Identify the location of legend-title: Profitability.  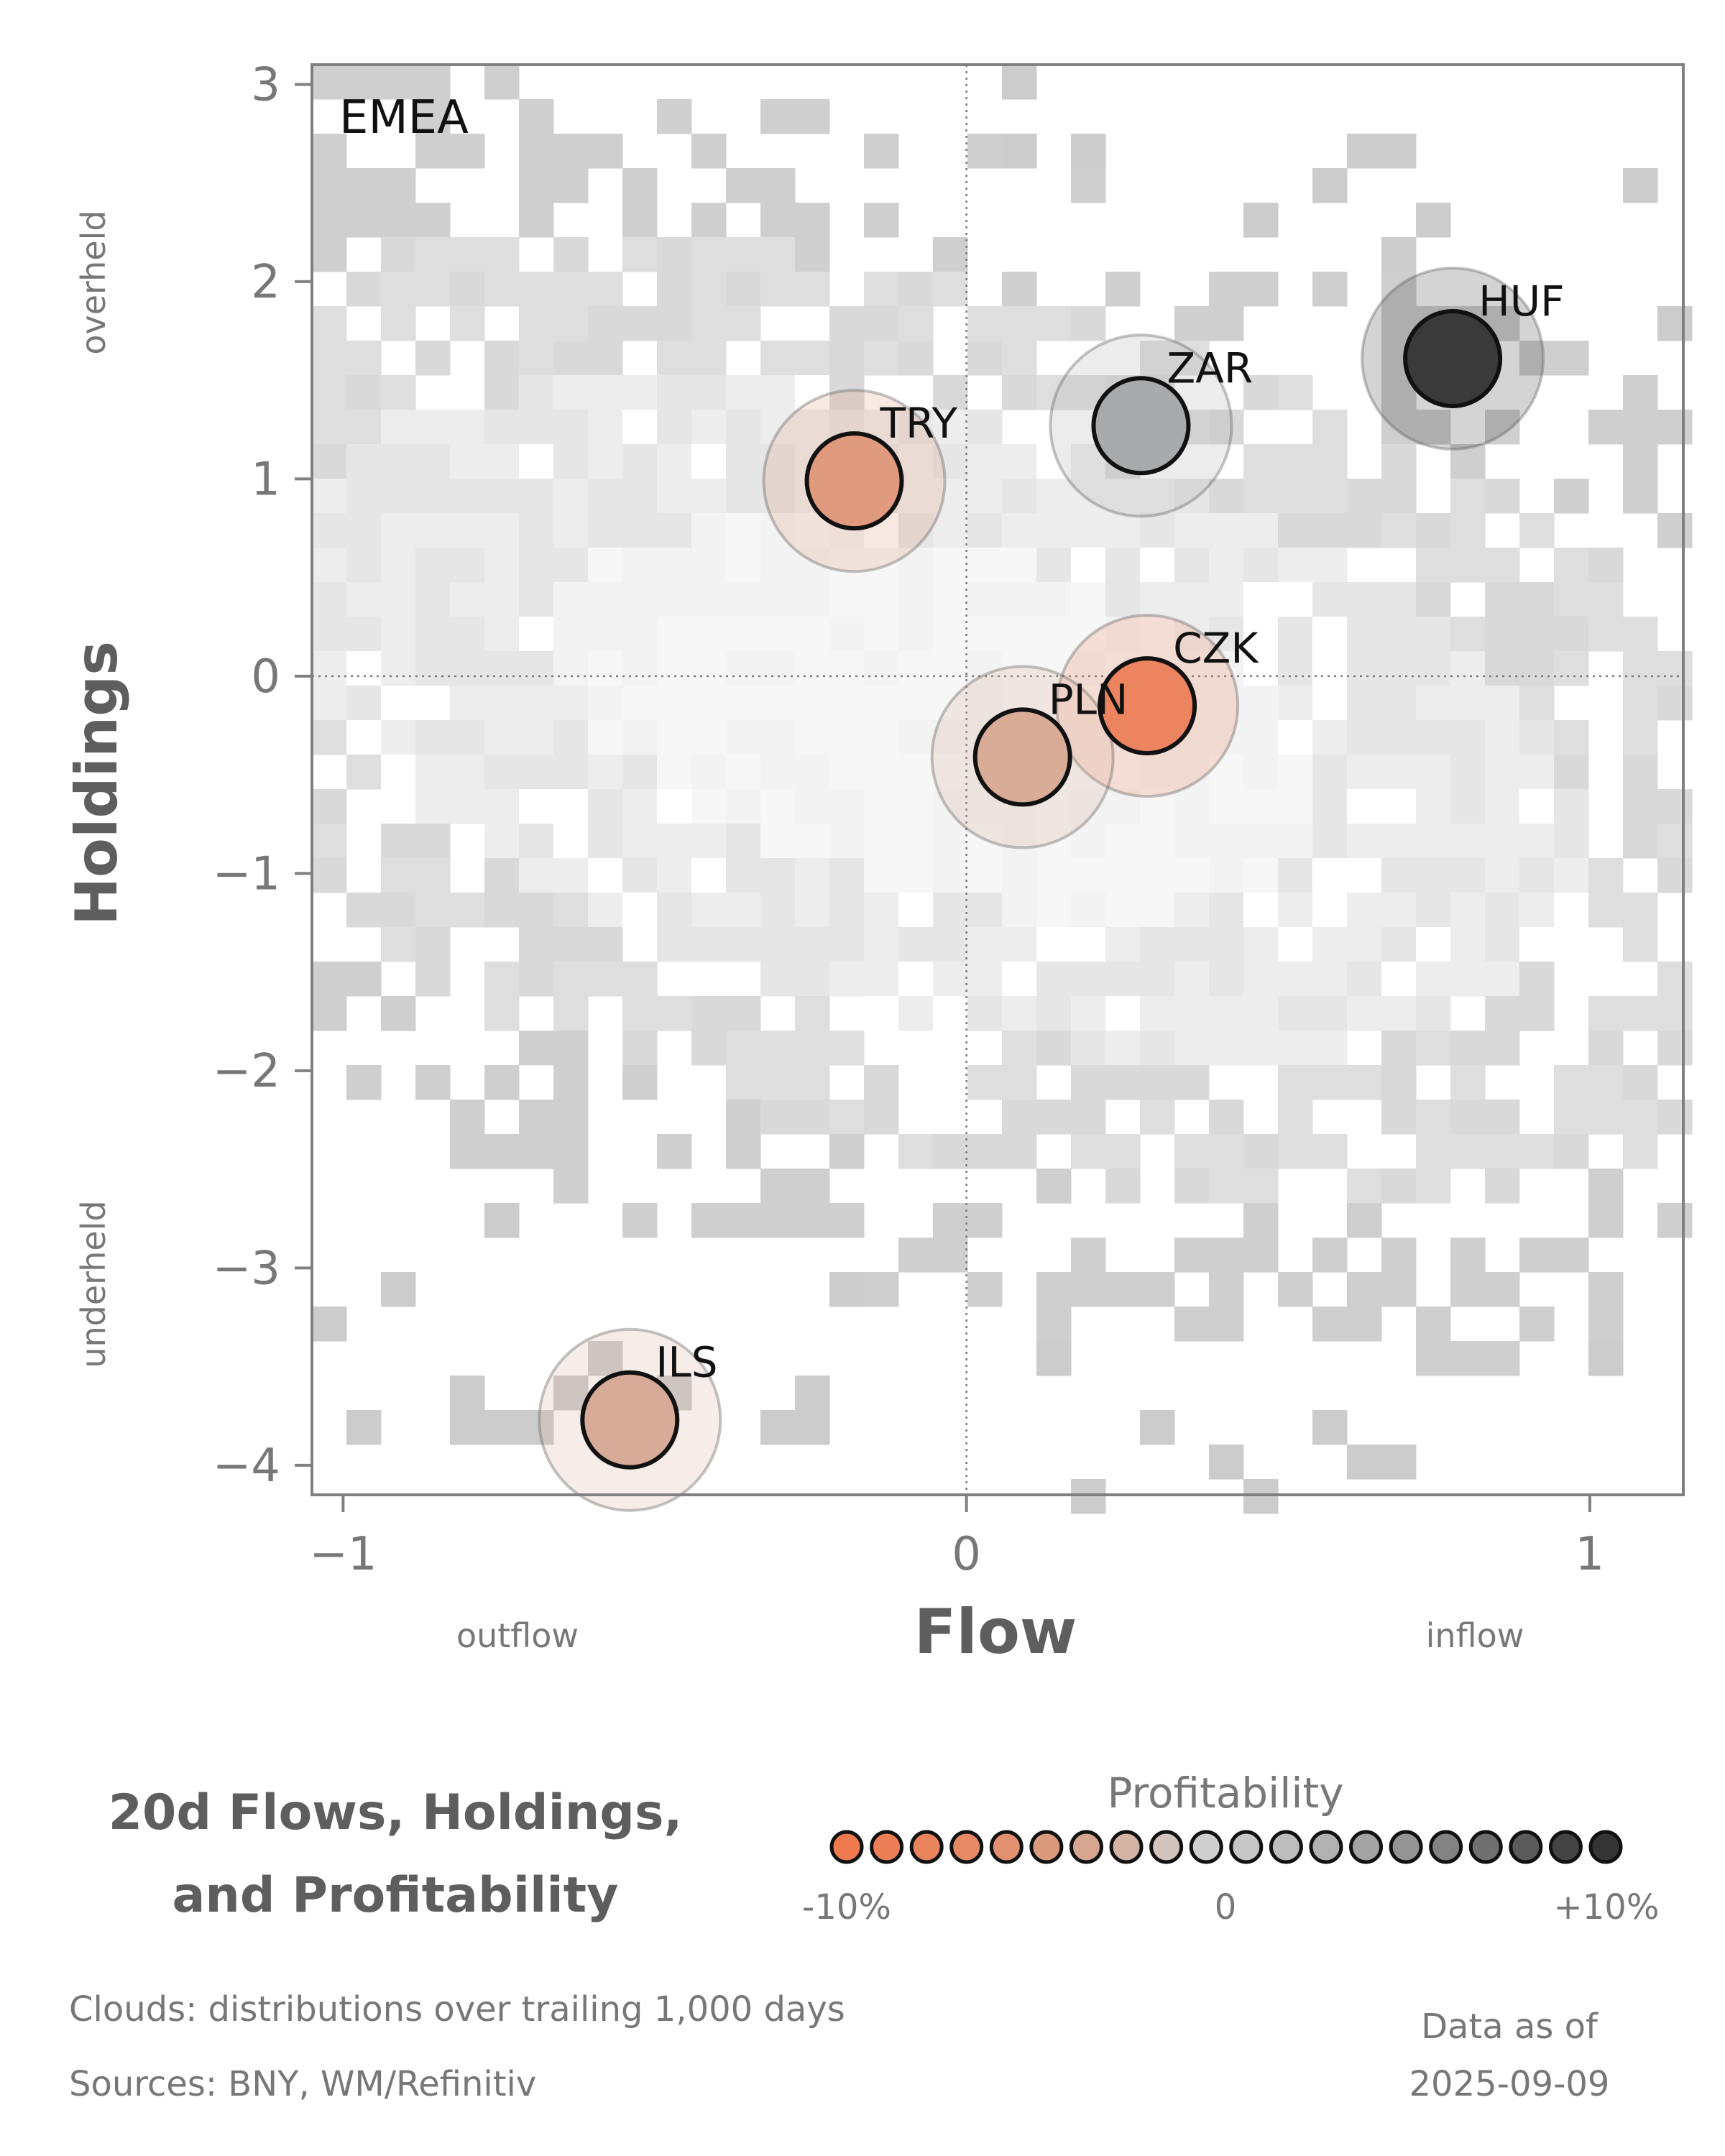
(1225, 1793).